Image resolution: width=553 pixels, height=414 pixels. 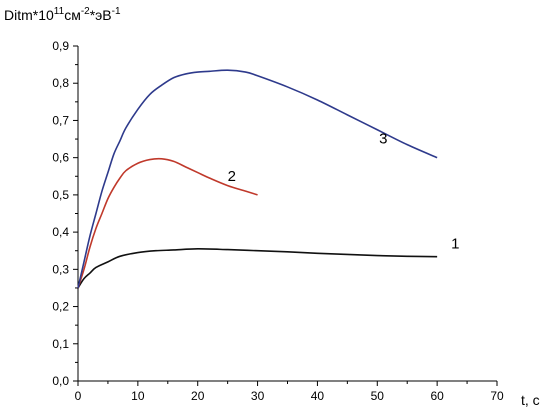 I want to click on series-label-3: 3, so click(x=383, y=139).